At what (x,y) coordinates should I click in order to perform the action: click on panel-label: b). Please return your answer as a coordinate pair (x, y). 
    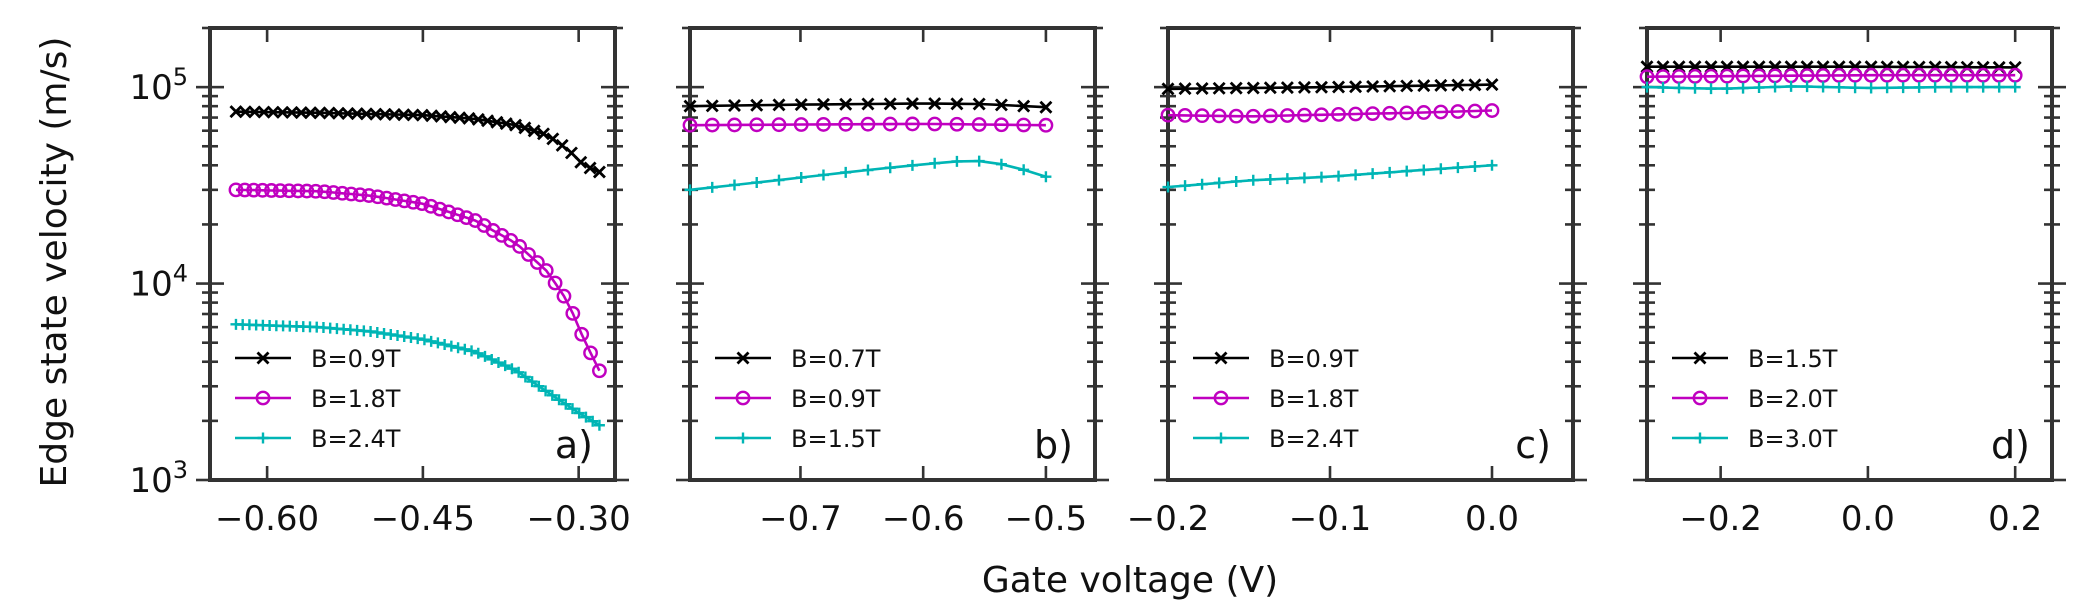
    Looking at the image, I should click on (1053, 445).